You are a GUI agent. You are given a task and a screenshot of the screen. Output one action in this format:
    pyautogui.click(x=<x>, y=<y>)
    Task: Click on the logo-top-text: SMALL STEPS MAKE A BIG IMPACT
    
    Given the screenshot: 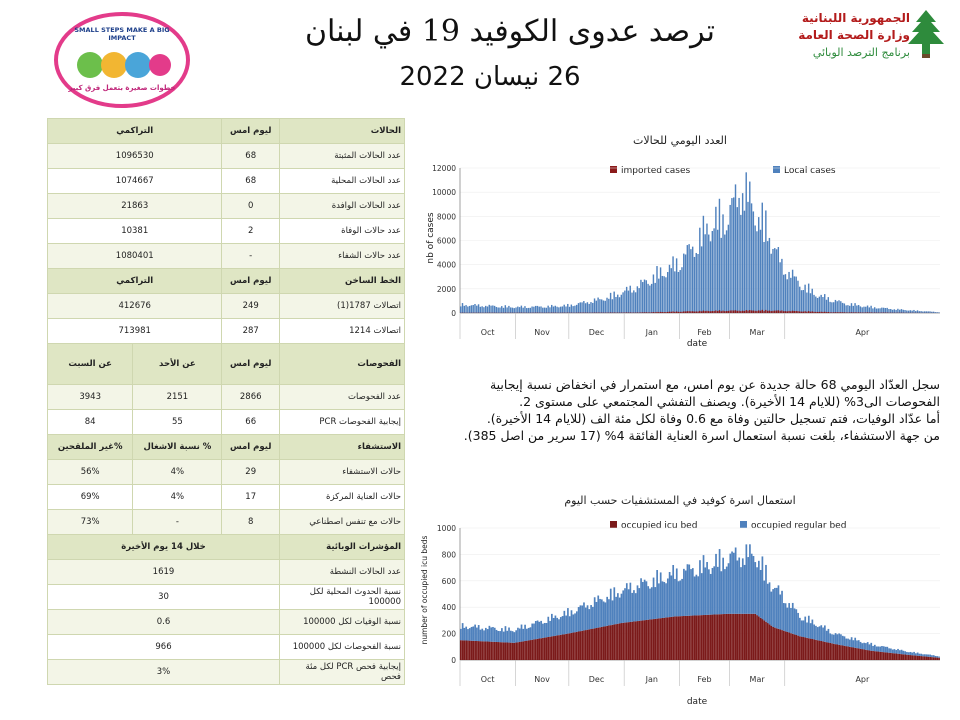 What is the action you would take?
    pyautogui.click(x=122, y=34)
    